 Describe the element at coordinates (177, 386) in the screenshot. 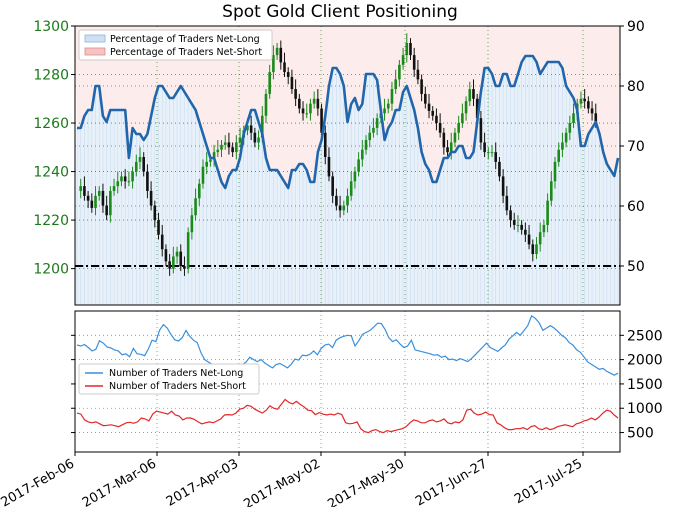

I see `legend-label-traders-short: Number of Traders Net-Short` at that location.